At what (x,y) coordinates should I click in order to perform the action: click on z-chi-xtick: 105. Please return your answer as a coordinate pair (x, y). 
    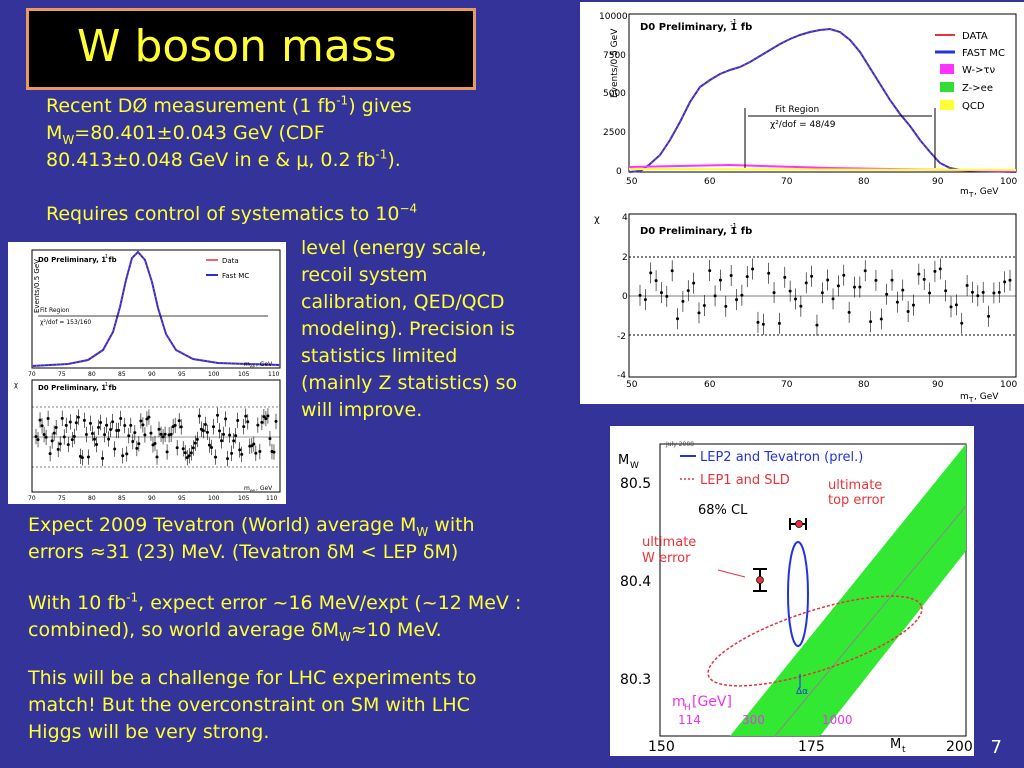
    Looking at the image, I should click on (244, 498).